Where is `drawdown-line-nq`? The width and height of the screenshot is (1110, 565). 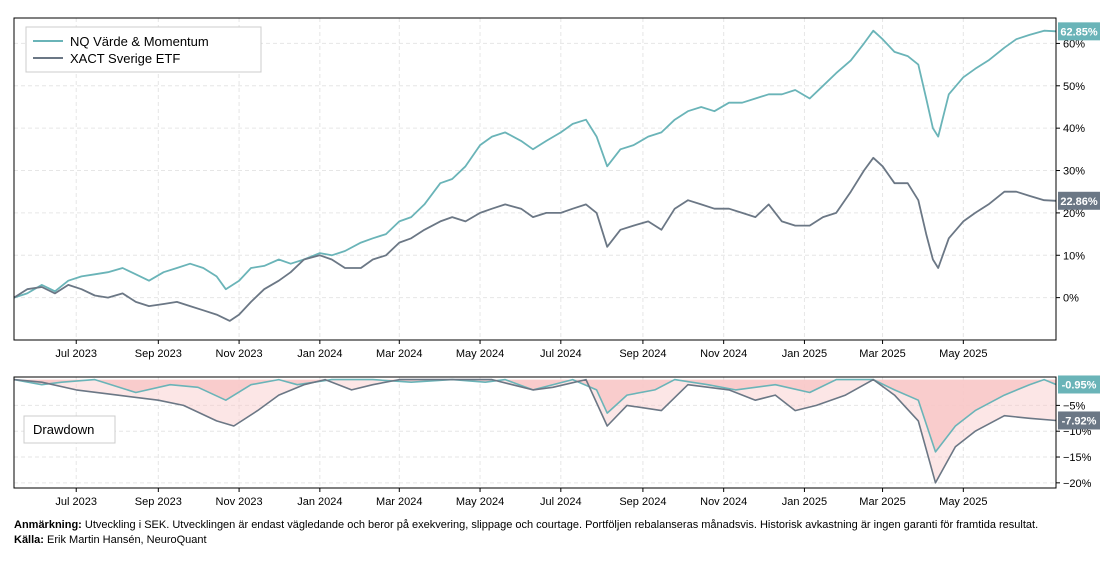
drawdown-line-nq is located at coordinates (535, 415).